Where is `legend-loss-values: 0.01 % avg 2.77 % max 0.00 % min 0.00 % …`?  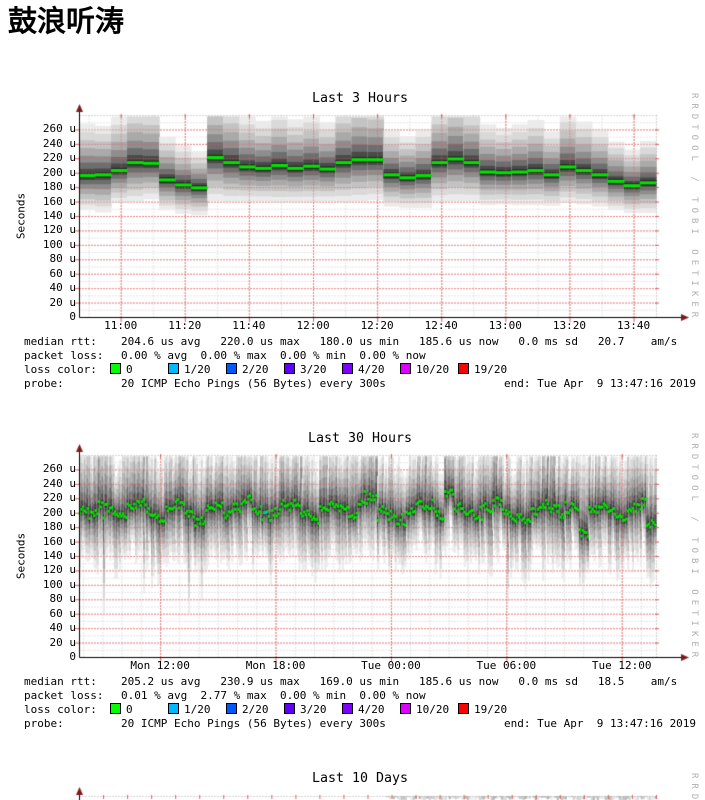
legend-loss-values: 0.01 % avg 2.77 % max 0.00 % min 0.00 % … is located at coordinates (273, 695).